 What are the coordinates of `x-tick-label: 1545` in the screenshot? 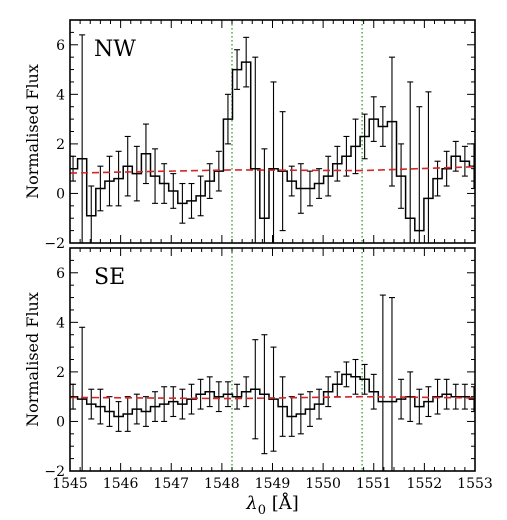 It's located at (70, 484).